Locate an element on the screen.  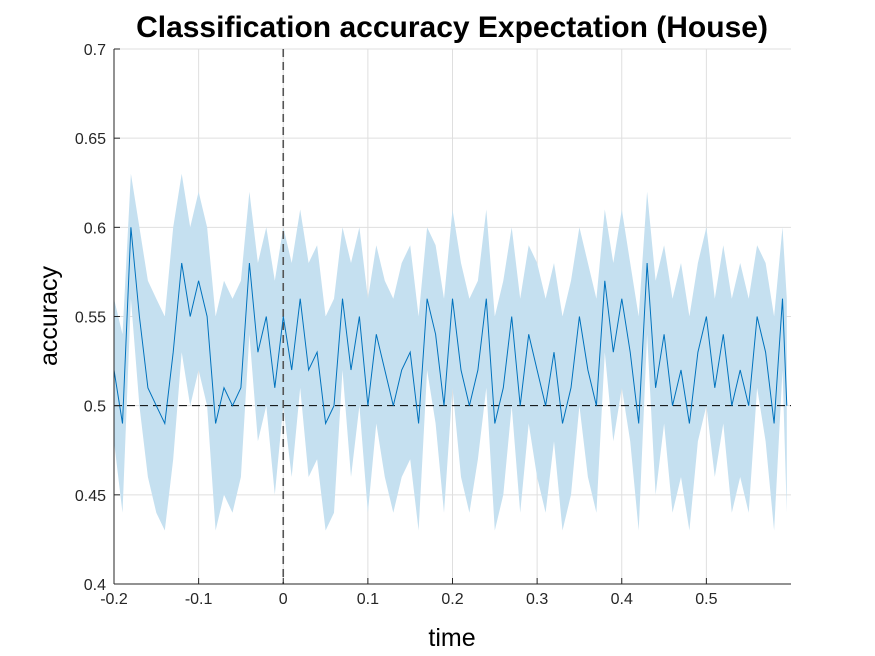
y-tick-label: 0.55 is located at coordinates (90, 318).